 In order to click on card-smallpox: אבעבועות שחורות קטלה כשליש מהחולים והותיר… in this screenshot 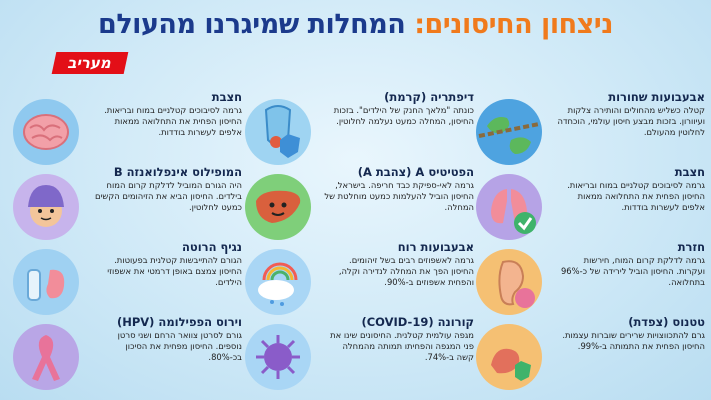, I will do `click(589, 130)`.